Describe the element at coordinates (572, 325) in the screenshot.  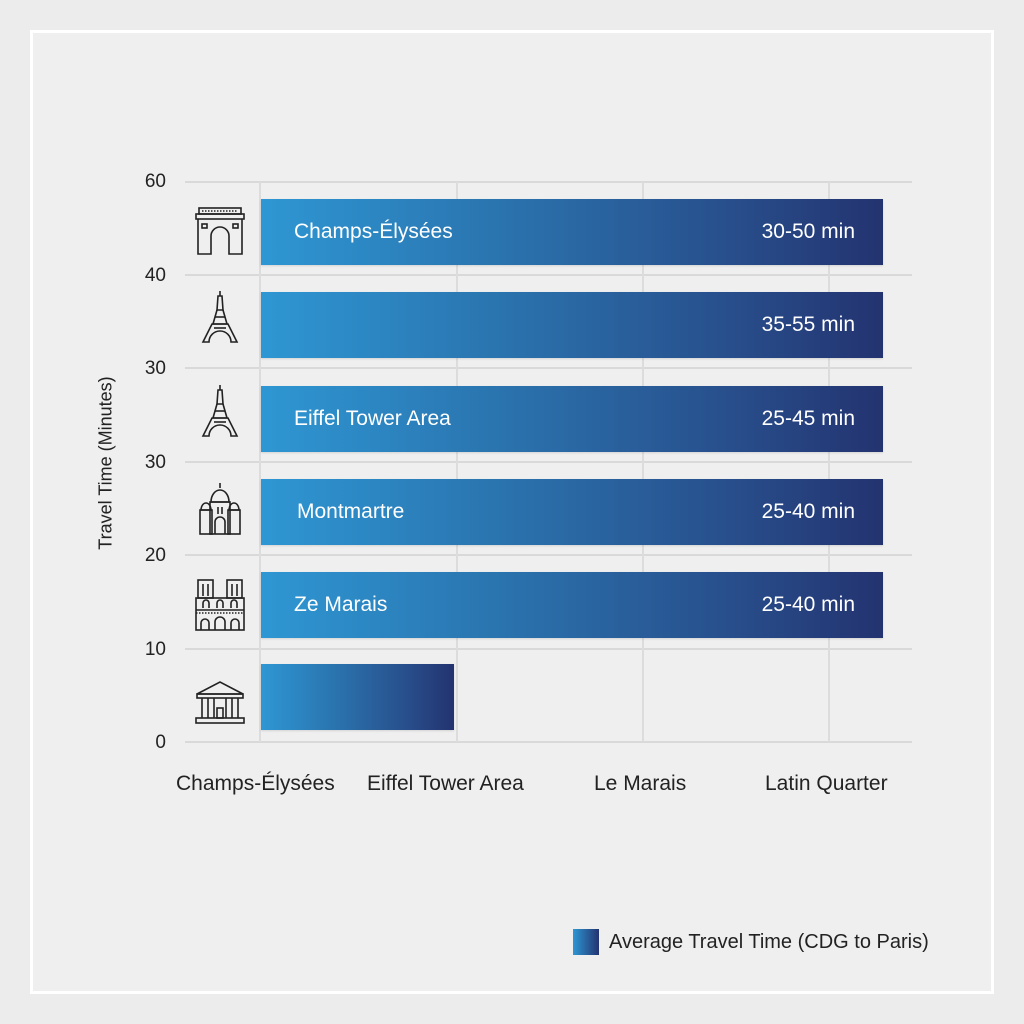
I see `bar-row-2: 35-55 min` at that location.